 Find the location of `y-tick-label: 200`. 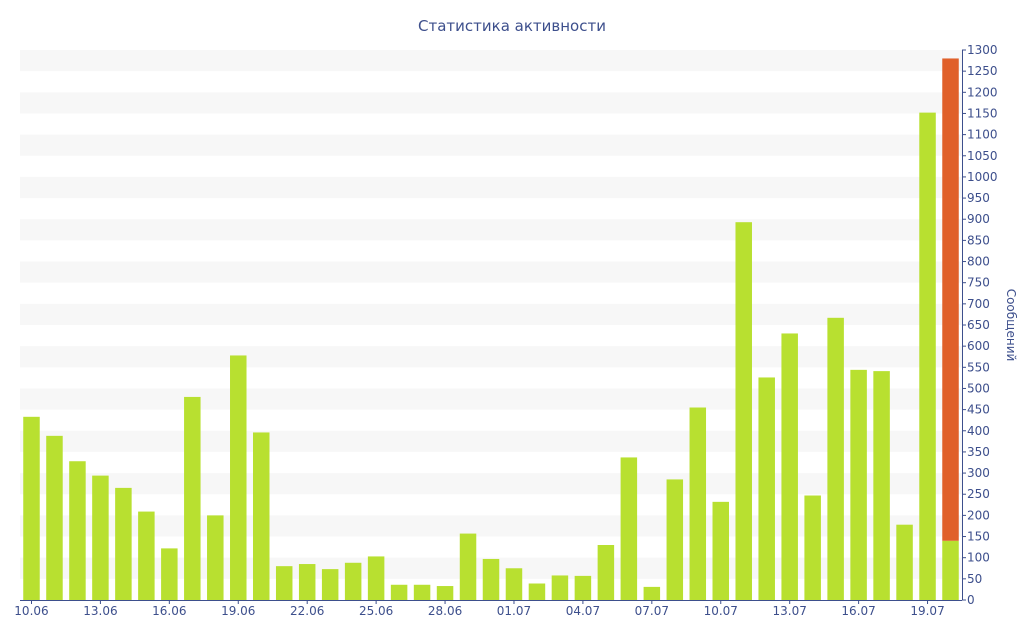

y-tick-label: 200 is located at coordinates (978, 515).